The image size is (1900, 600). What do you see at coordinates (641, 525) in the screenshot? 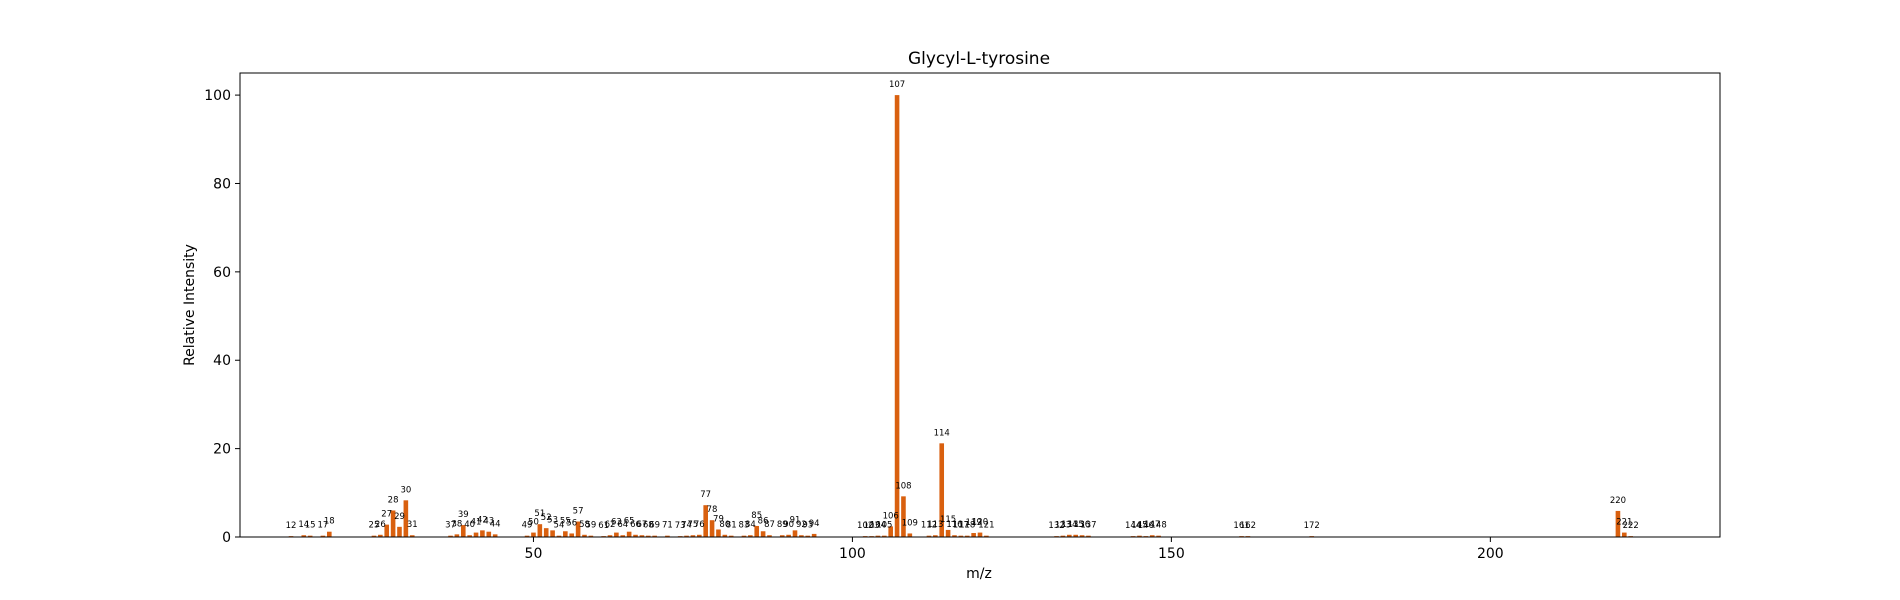
I see `peak-label-67: 67` at bounding box center [641, 525].